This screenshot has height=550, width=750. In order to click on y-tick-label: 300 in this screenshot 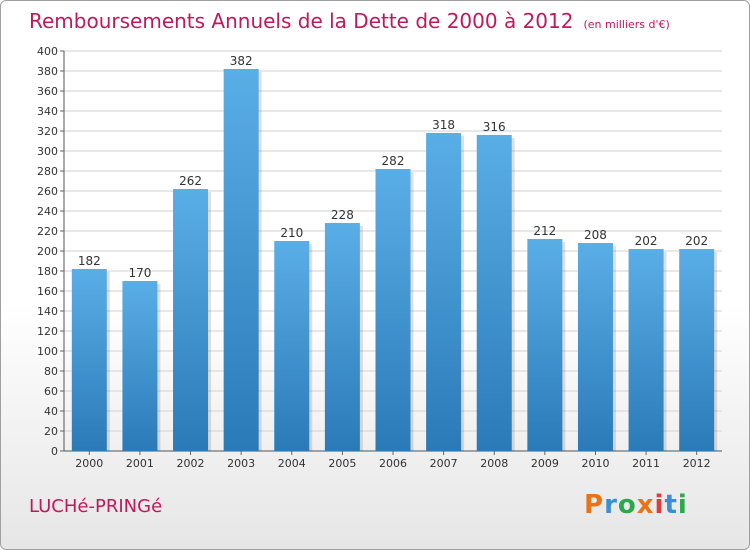, I will do `click(47, 151)`.